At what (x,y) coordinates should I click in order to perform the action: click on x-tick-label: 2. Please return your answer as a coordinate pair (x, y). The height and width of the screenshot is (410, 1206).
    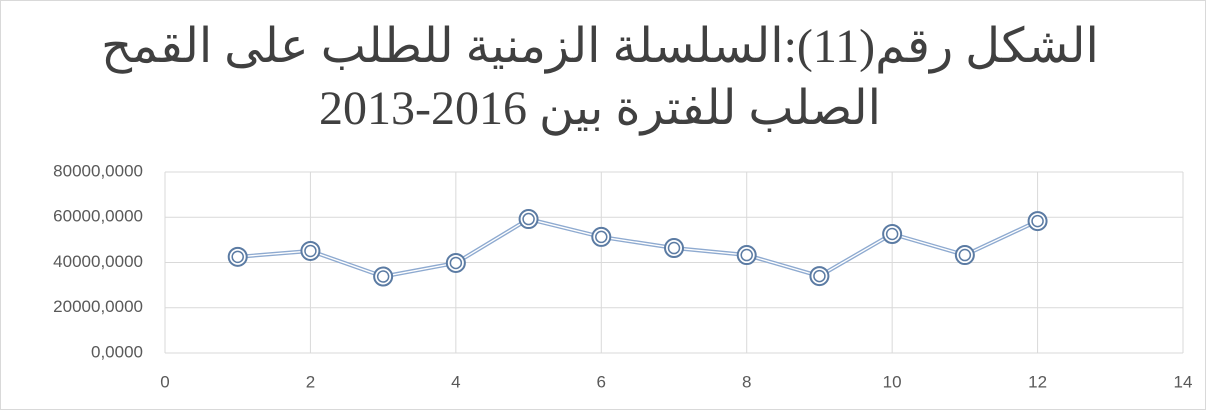
    Looking at the image, I should click on (310, 381).